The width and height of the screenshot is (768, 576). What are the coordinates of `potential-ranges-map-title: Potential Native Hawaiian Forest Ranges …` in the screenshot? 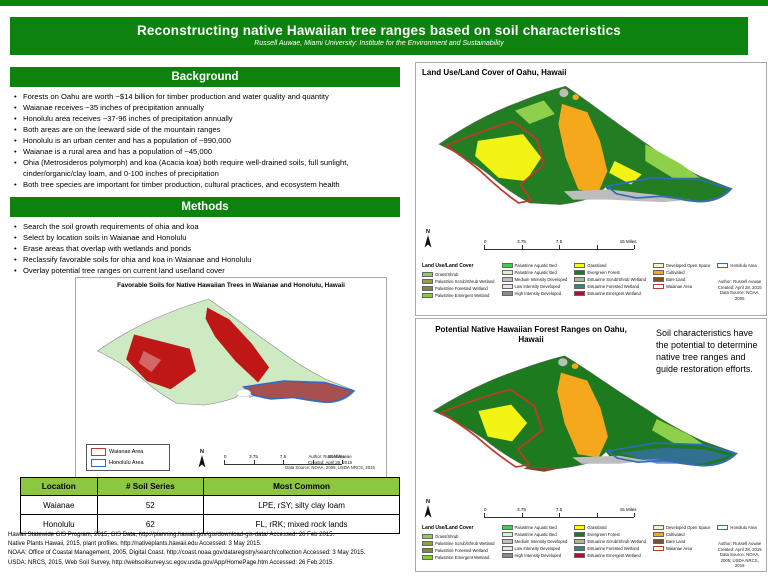 It's located at (531, 334).